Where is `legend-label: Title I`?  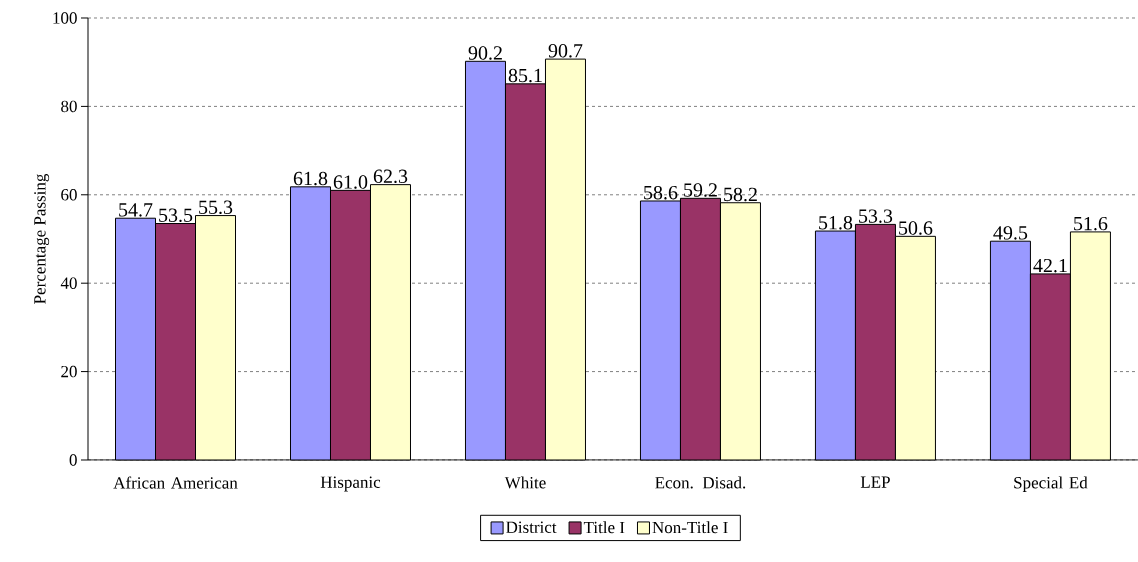
legend-label: Title I is located at coordinates (604, 527).